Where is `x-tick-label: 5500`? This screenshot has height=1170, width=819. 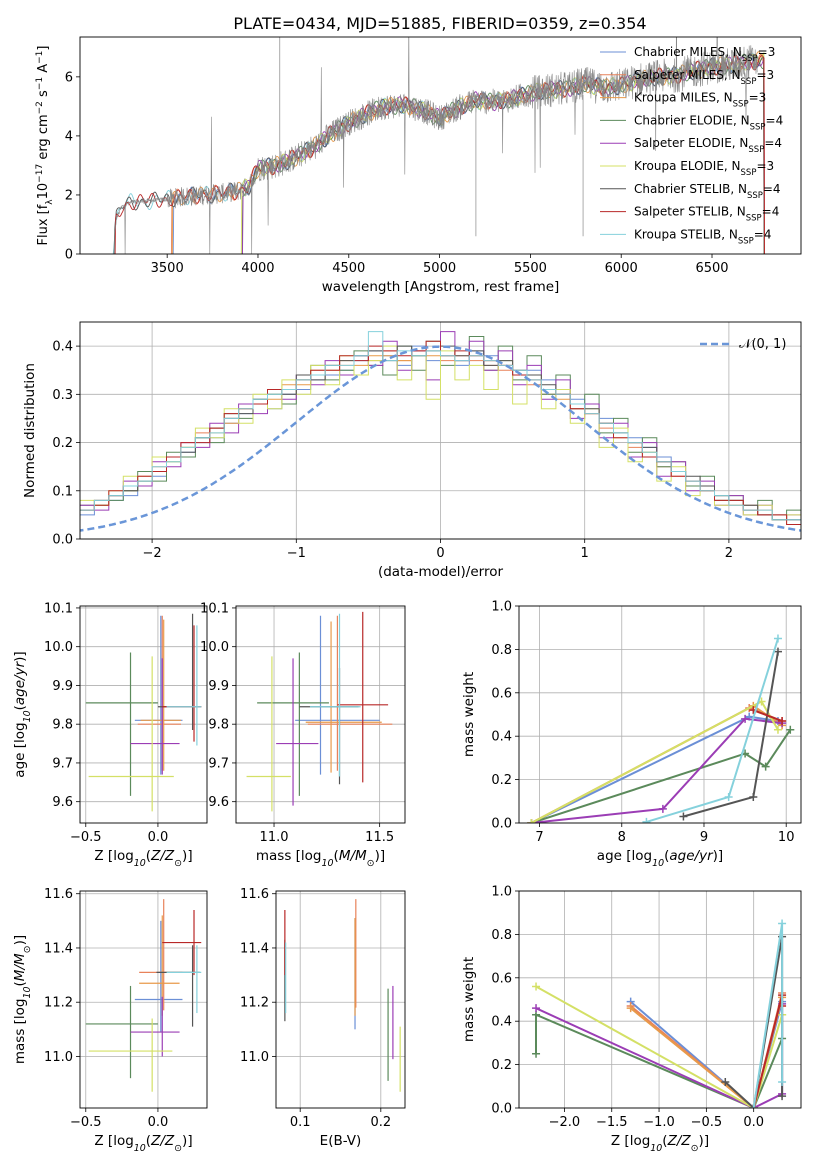 x-tick-label: 5500 is located at coordinates (530, 268).